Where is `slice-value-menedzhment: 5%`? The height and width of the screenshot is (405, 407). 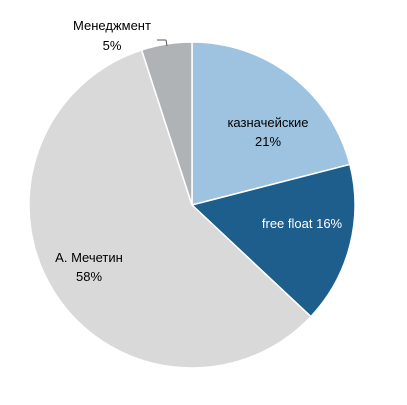 slice-value-menedzhment: 5% is located at coordinates (112, 45).